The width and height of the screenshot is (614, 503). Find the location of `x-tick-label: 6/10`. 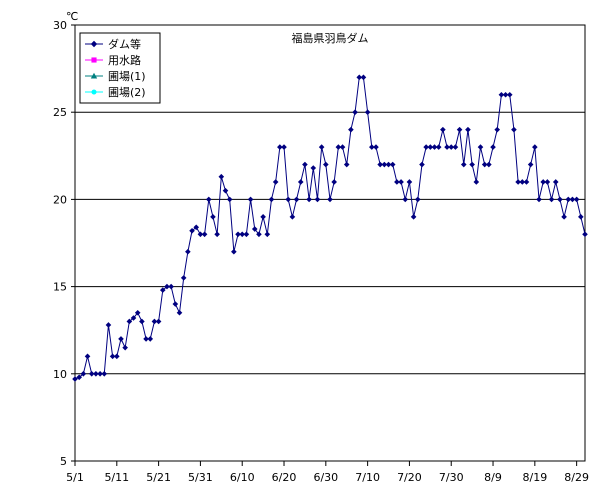

x-tick-label: 6/10 is located at coordinates (242, 477).